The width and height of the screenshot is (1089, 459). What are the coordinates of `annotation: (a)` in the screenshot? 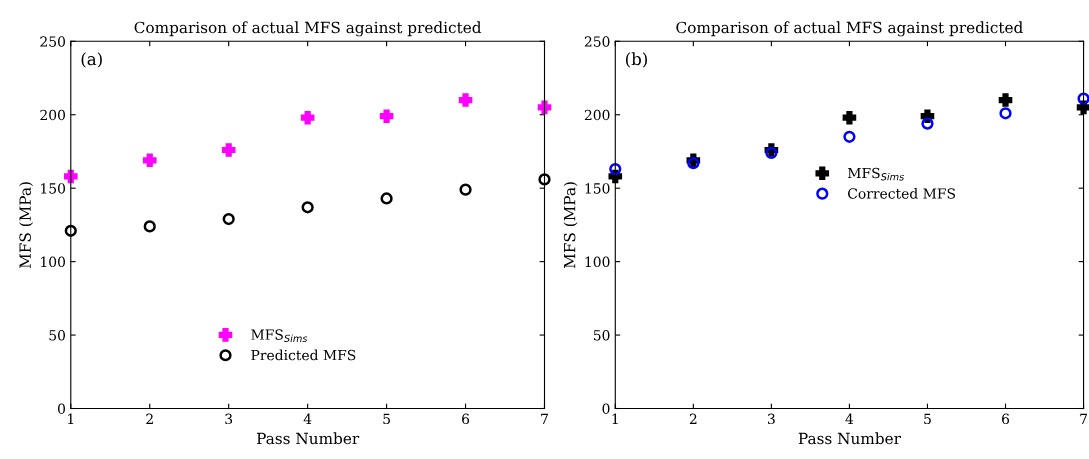 It's located at (91, 60).